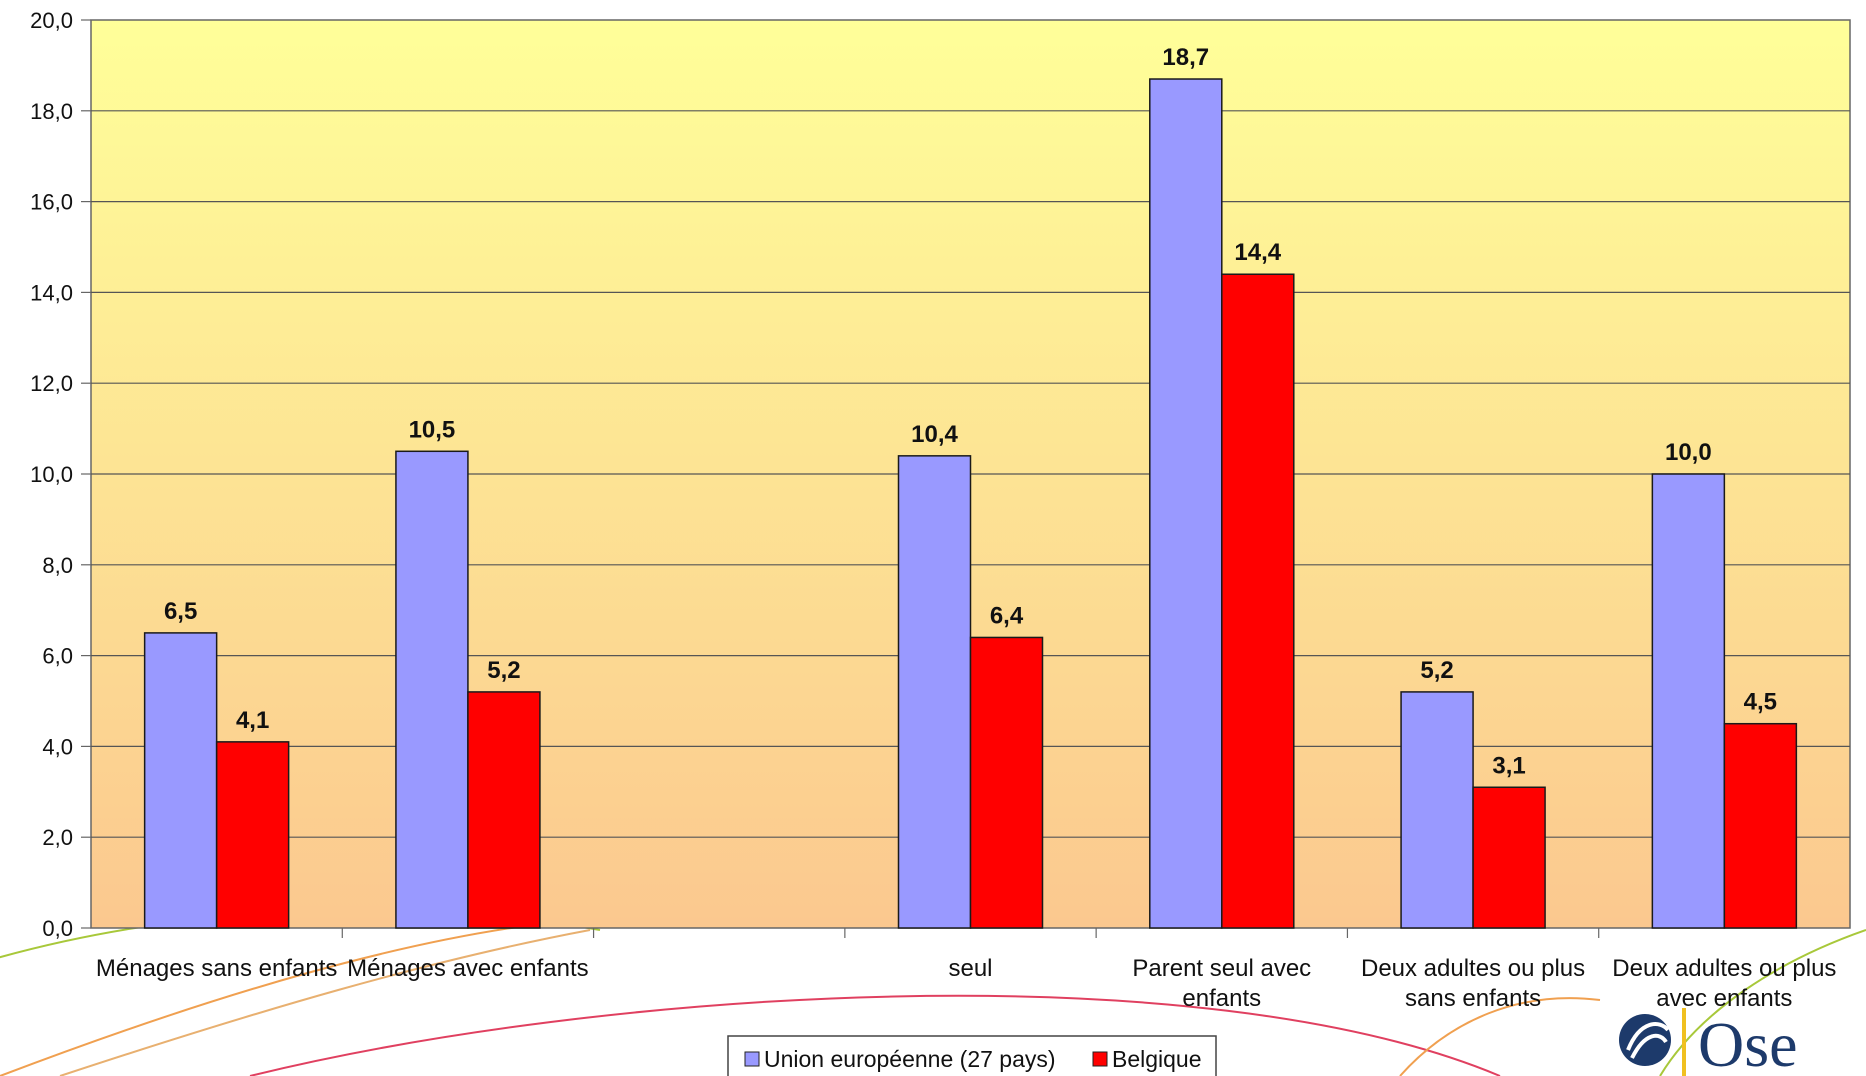 This screenshot has width=1866, height=1076. I want to click on data-label: 4,5, so click(1760, 702).